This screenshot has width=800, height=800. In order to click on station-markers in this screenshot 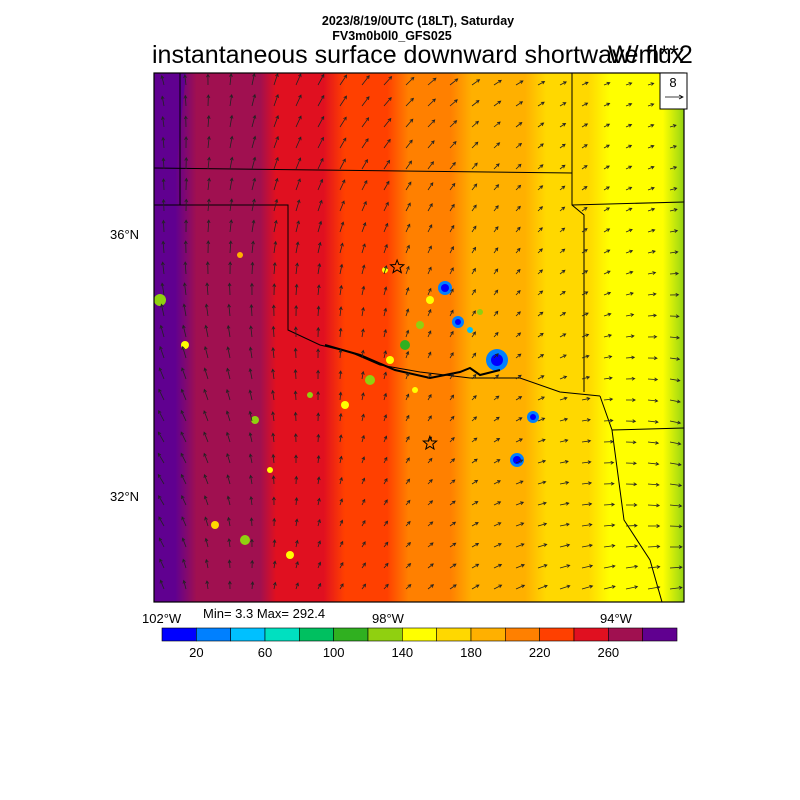, I will do `click(413, 354)`.